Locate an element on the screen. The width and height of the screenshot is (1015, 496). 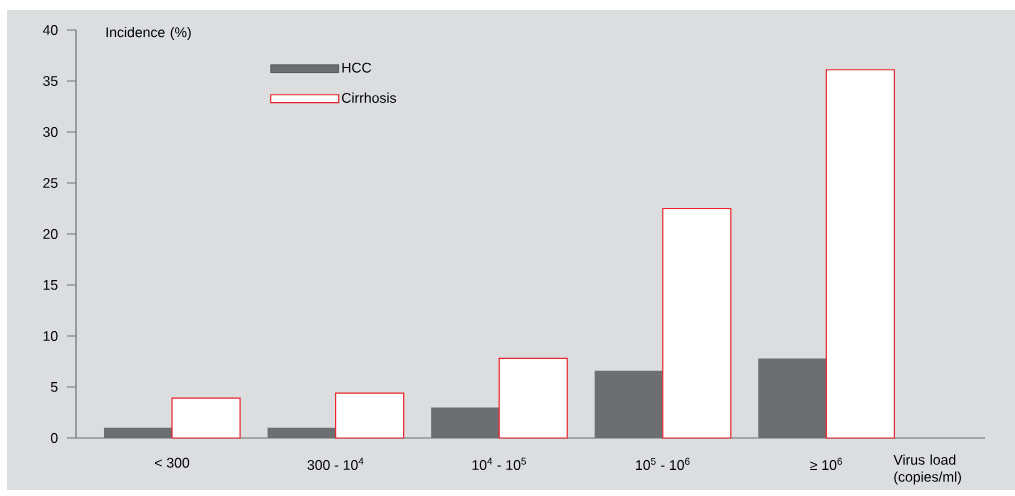
y-tick-label: 15 is located at coordinates (50, 285).